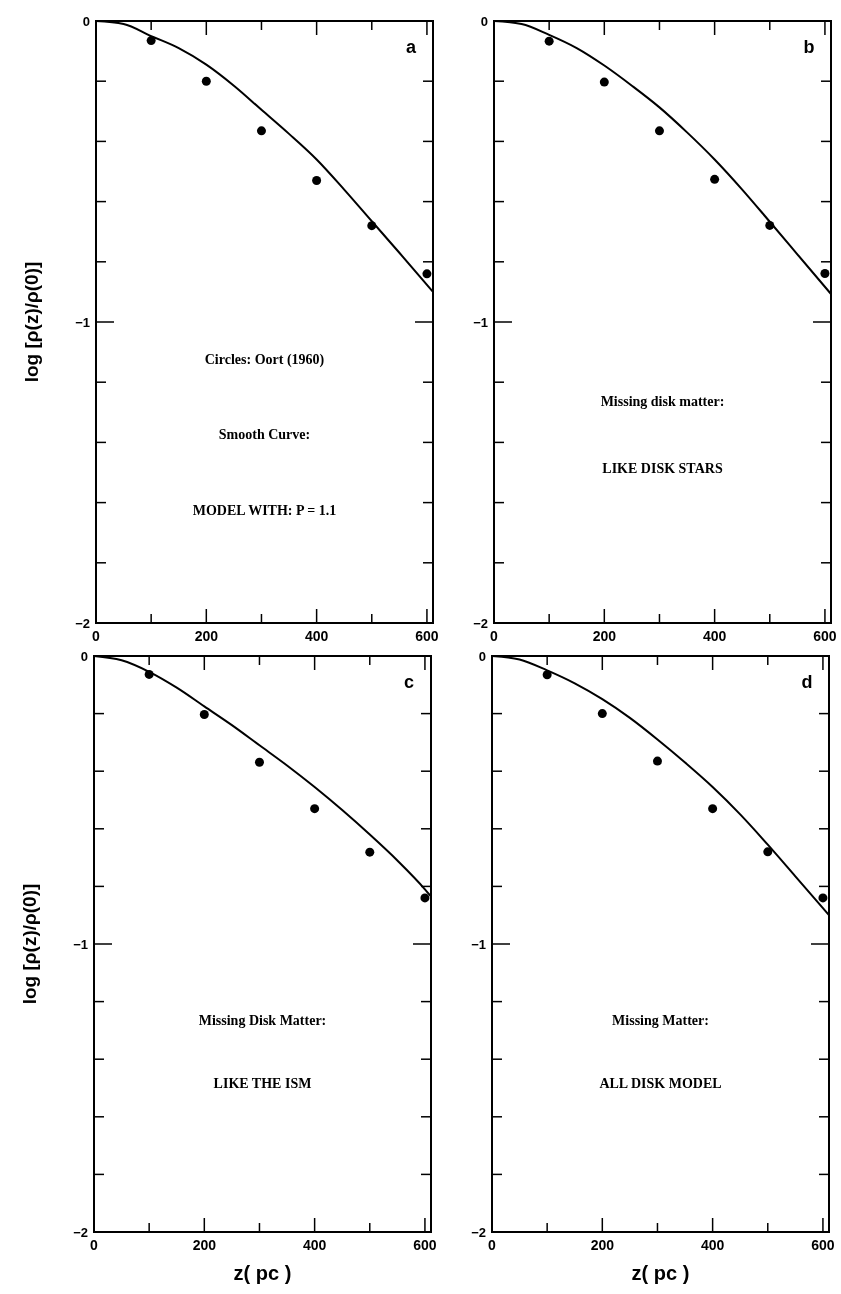 Image resolution: width=841 pixels, height=1294 pixels. Describe the element at coordinates (411, 47) in the screenshot. I see `annotation: a` at that location.